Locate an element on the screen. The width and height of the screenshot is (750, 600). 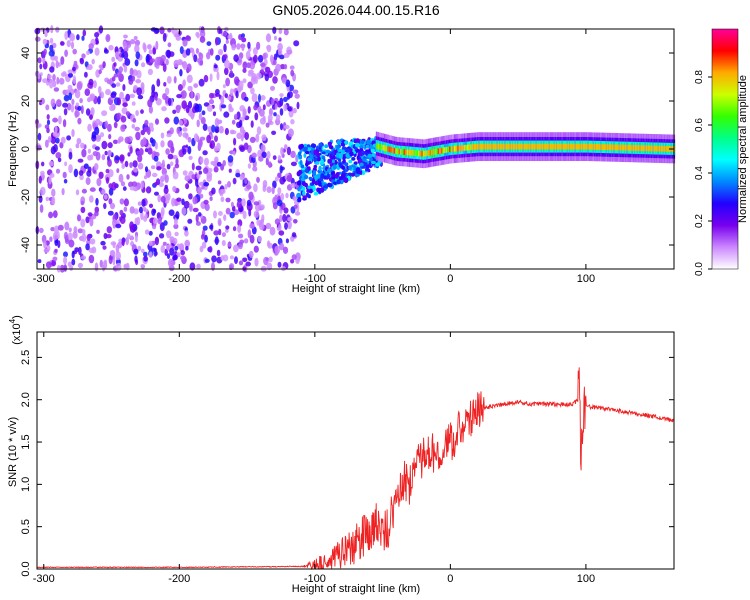
snr-y-tick-label: 2.5 is located at coordinates (26, 357).